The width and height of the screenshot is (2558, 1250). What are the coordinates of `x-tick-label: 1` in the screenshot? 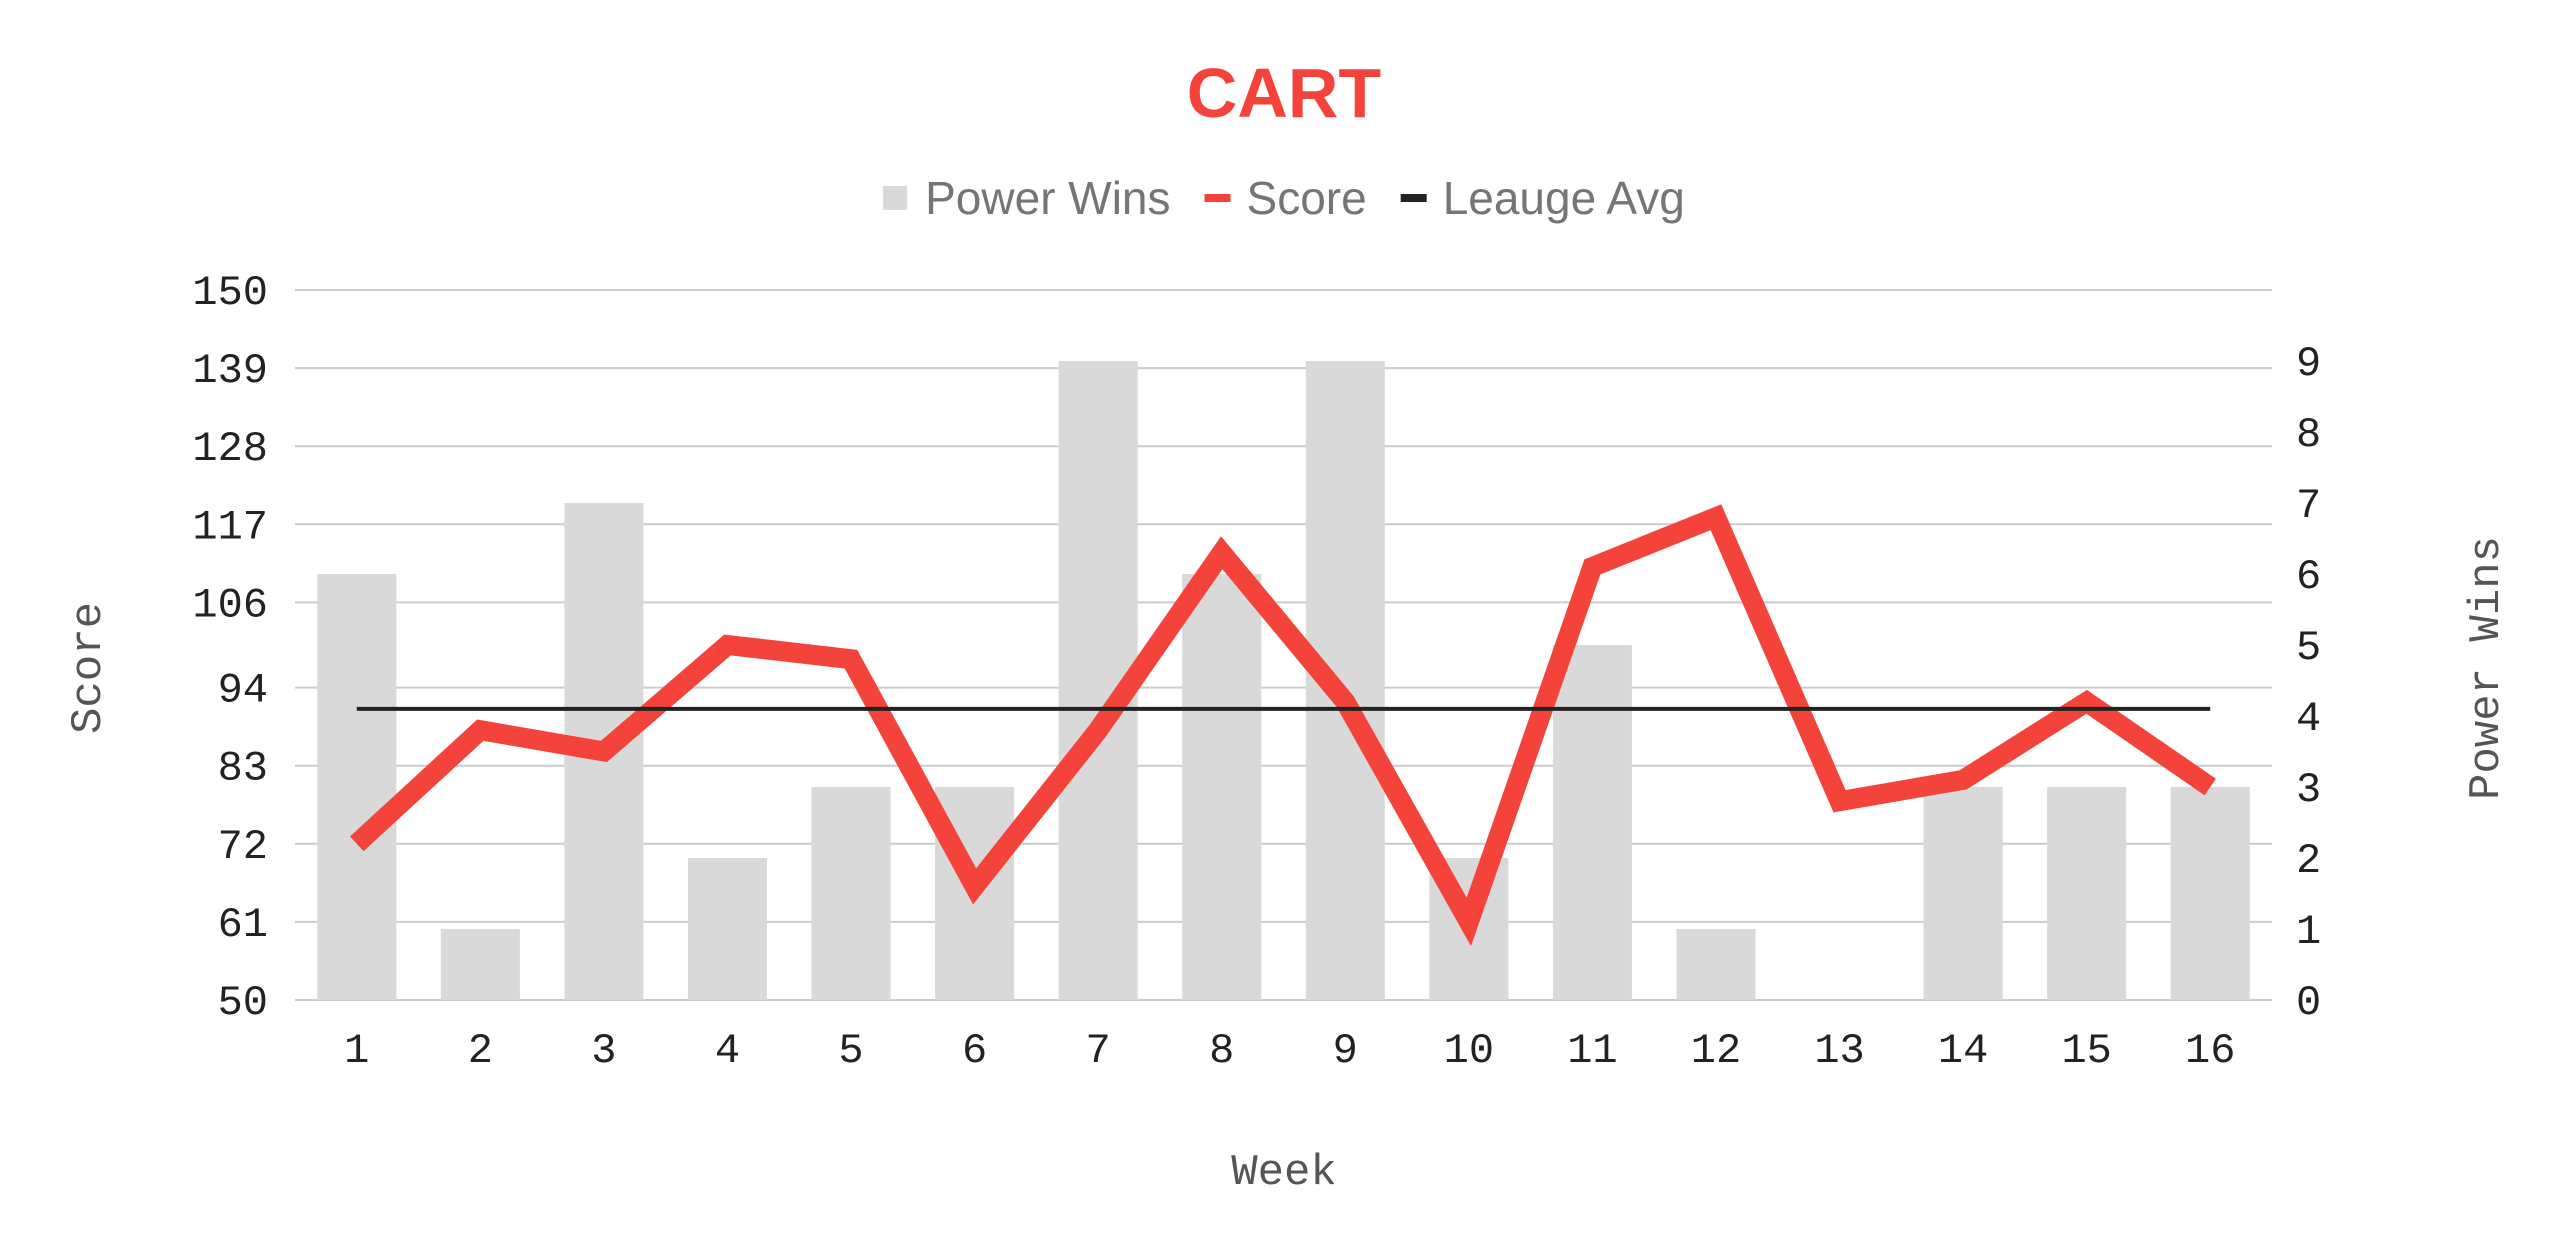 It's located at (356, 1051).